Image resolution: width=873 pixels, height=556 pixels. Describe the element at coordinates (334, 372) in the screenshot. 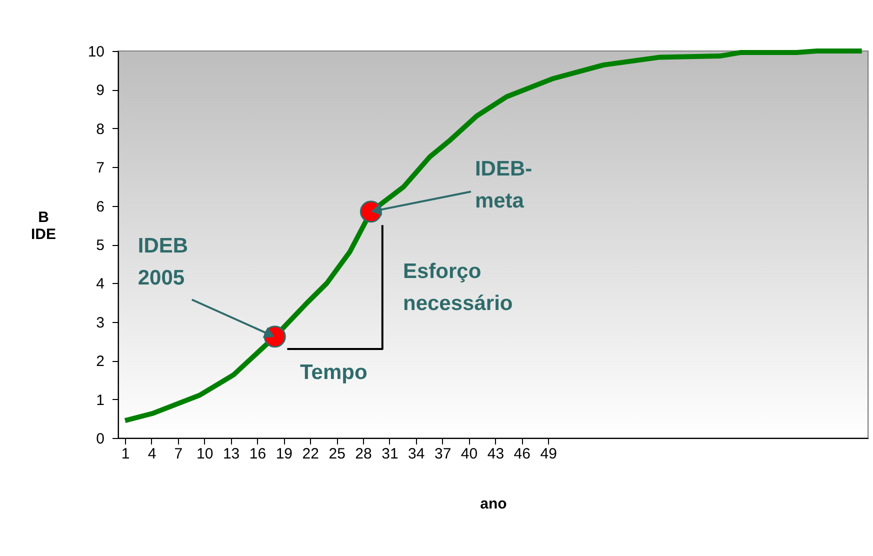

I see `annotation: Tempo` at that location.